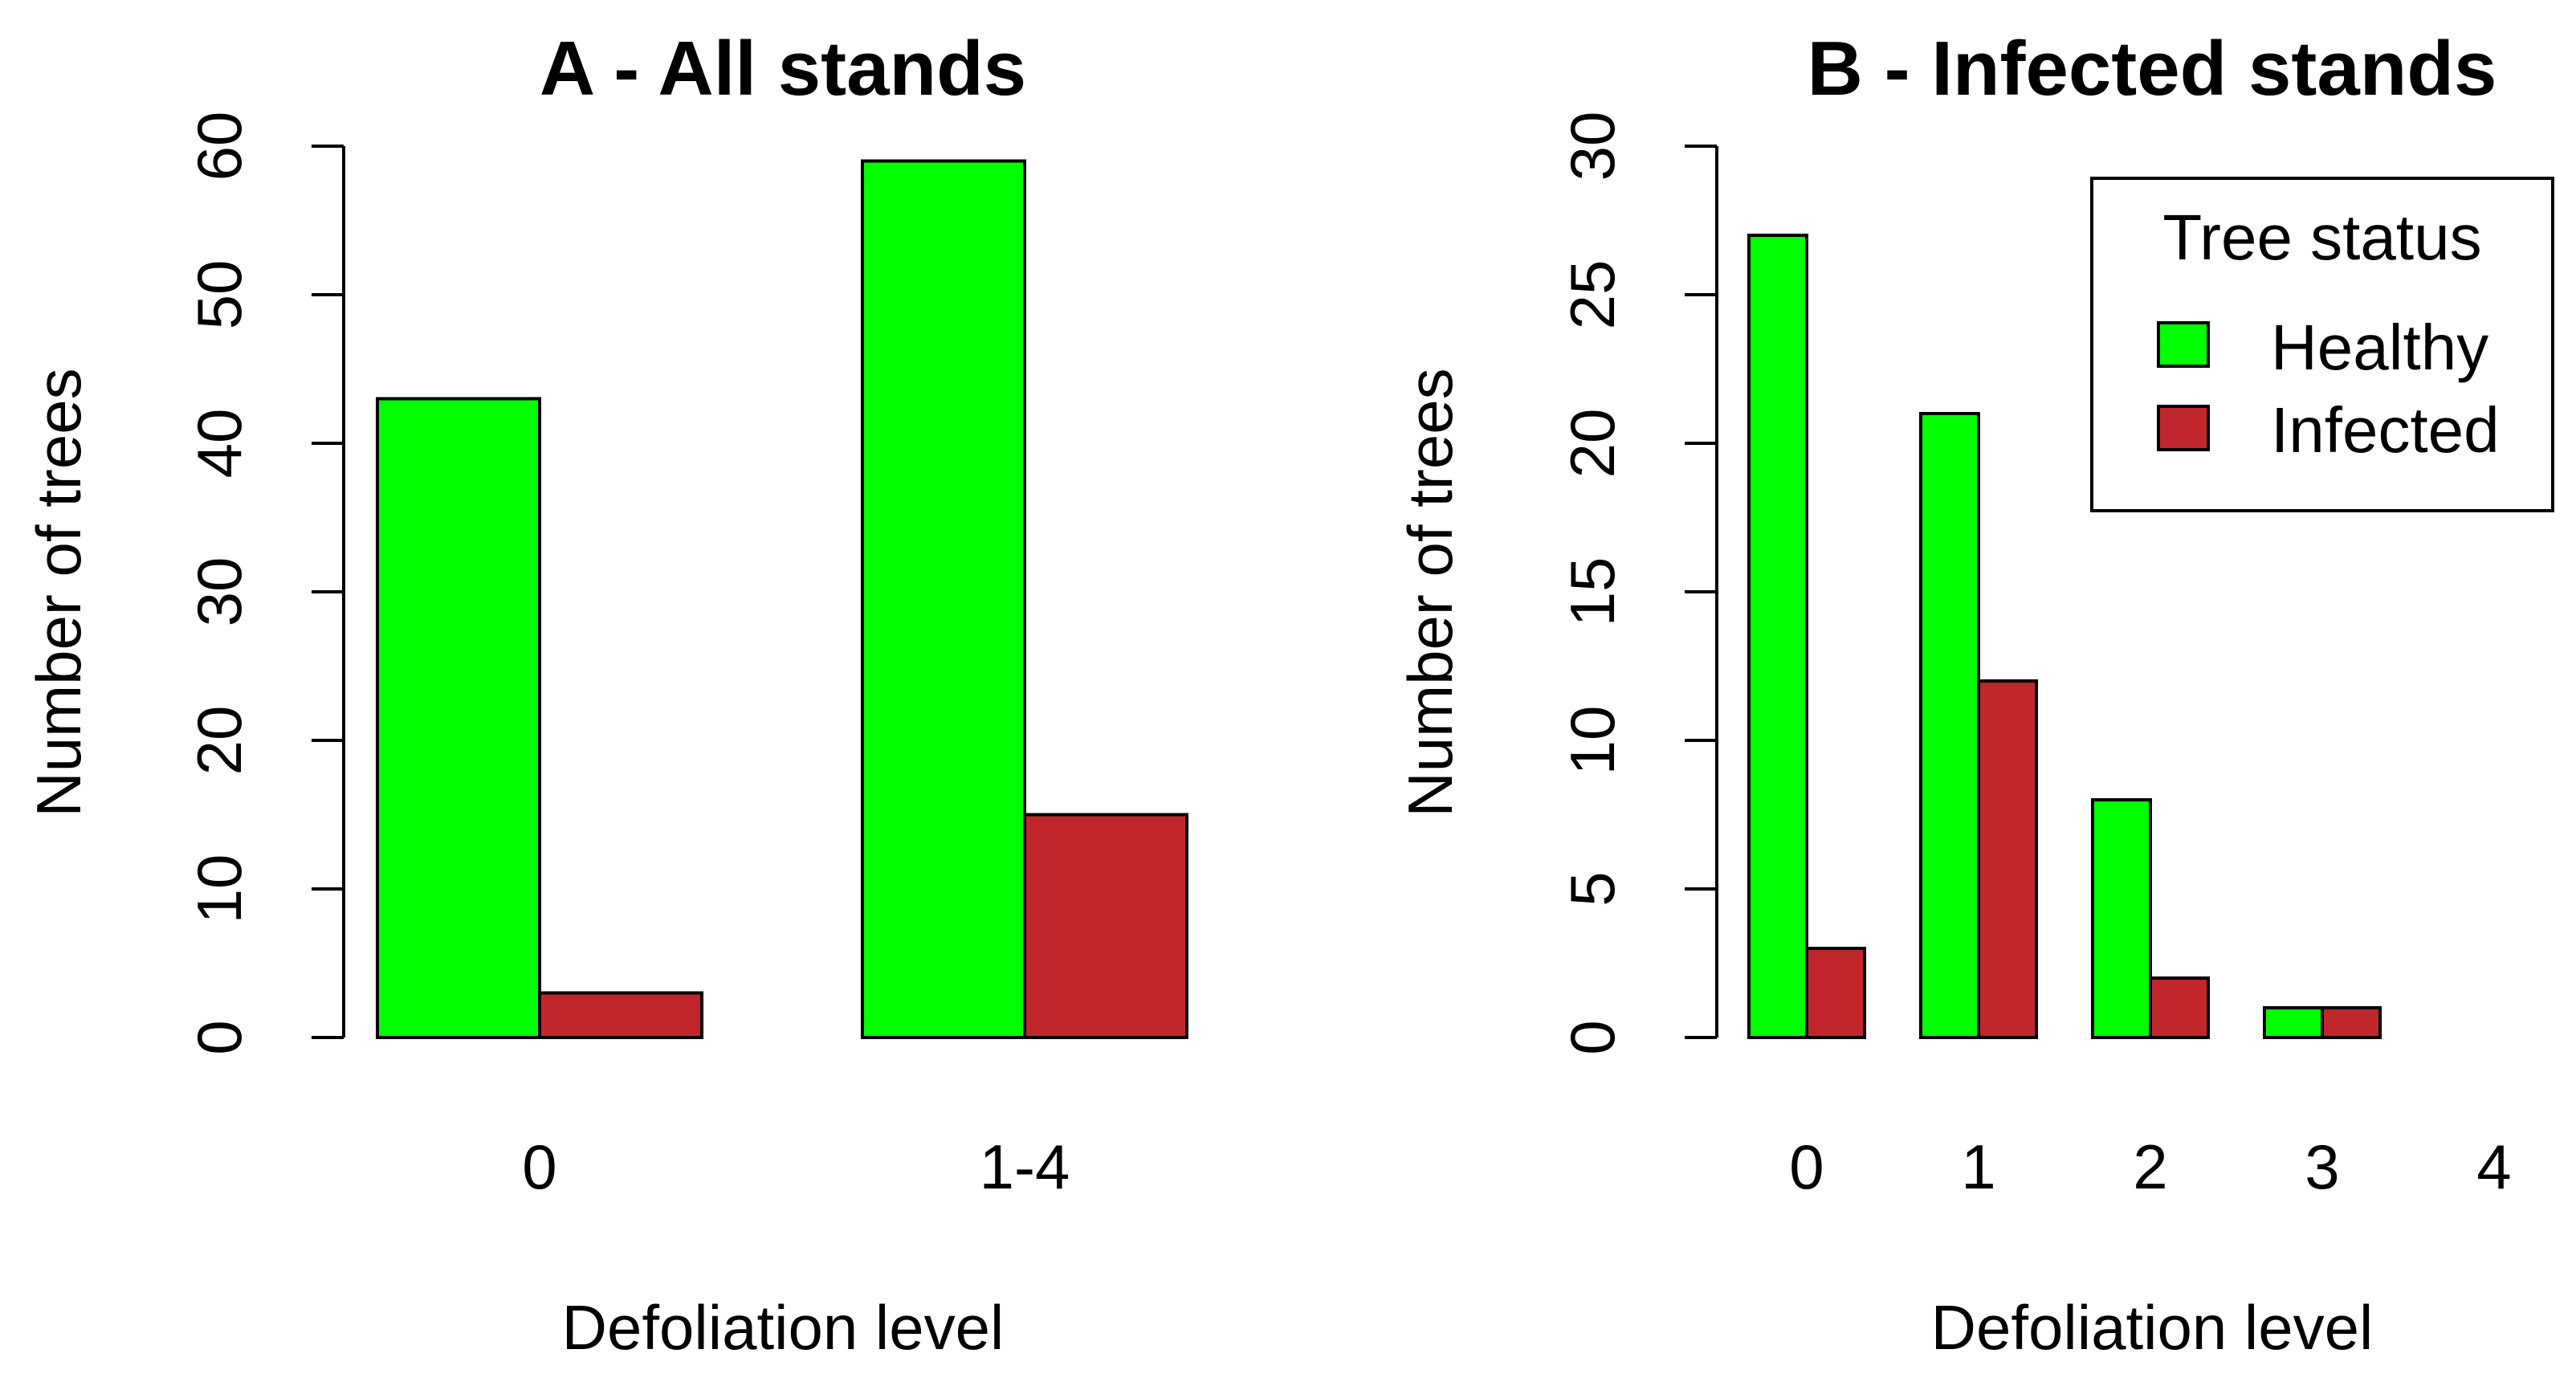  I want to click on legend-swatch-healthy, so click(2183, 344).